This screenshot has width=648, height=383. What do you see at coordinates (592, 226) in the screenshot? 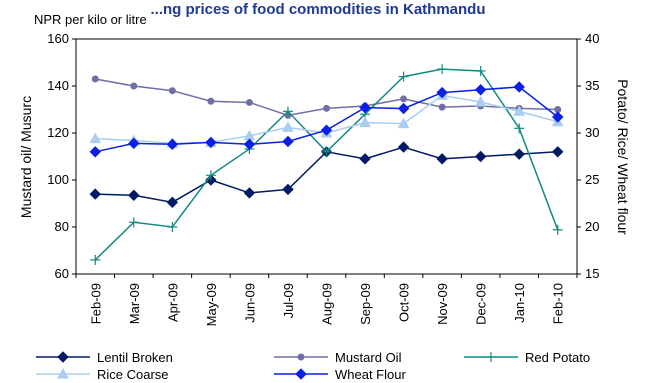
I see `y2-tick-label: 20` at bounding box center [592, 226].